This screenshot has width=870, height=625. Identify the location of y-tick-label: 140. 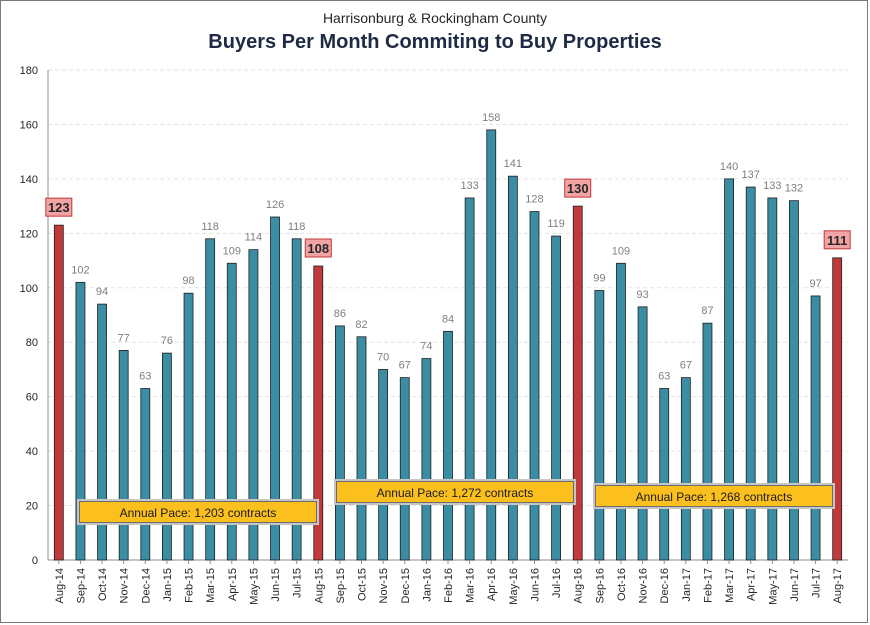
(29, 180).